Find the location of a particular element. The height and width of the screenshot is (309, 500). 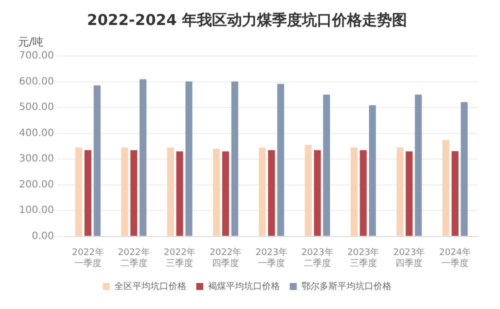

x-tick-label: 2022年三季度 is located at coordinates (180, 258).